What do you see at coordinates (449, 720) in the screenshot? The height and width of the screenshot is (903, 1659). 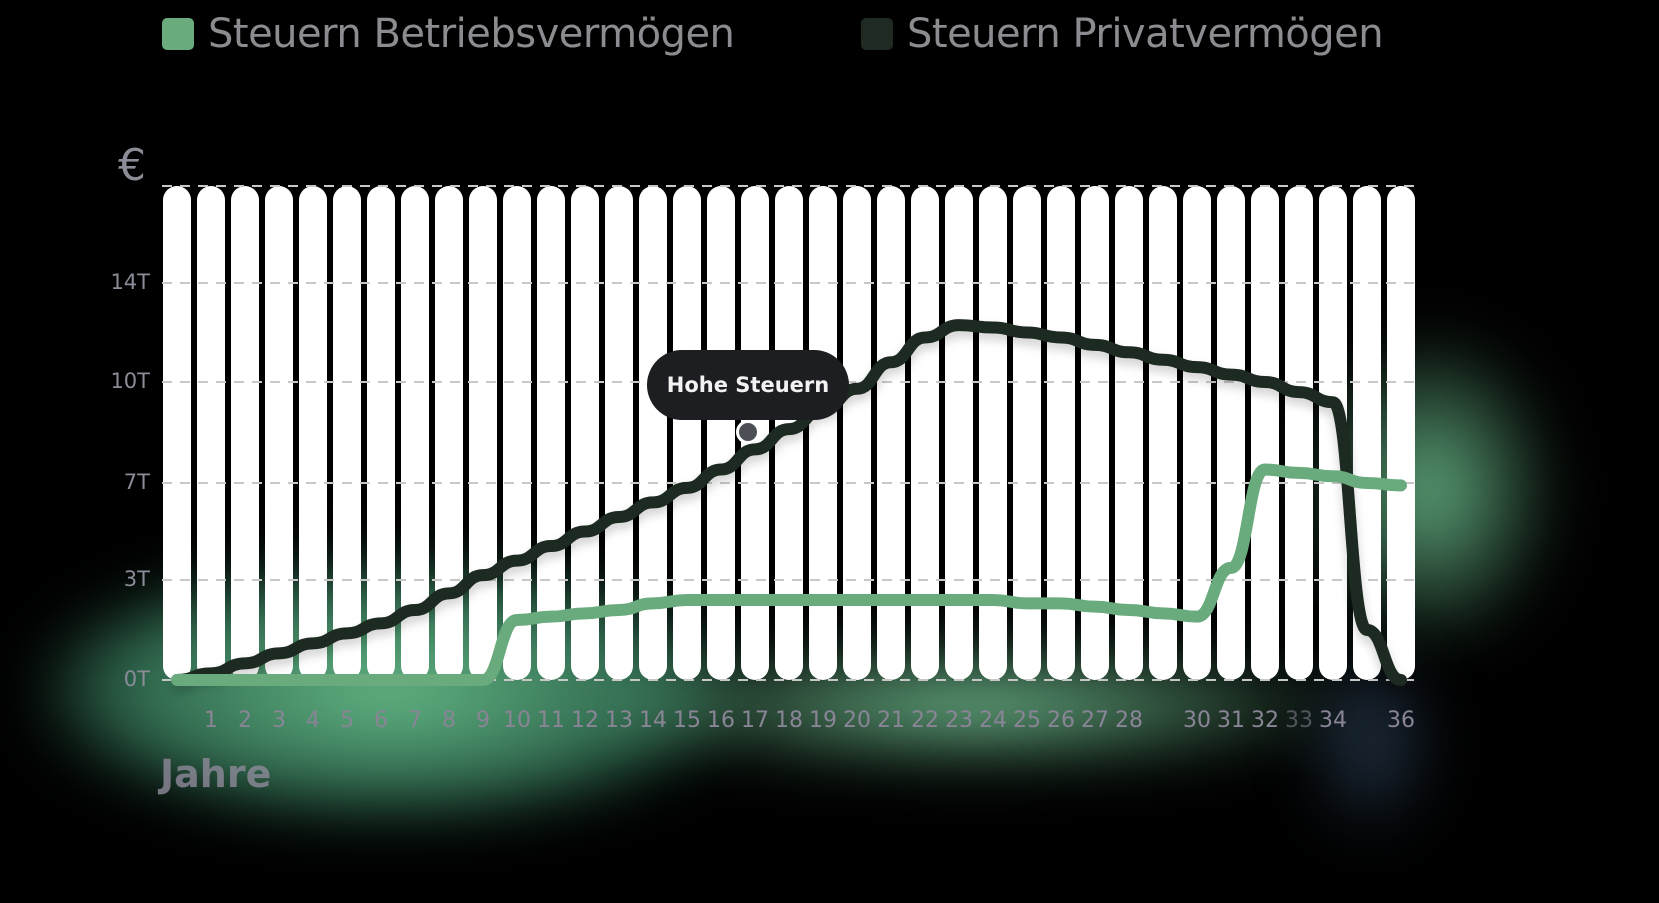 I see `x-tick: 8` at bounding box center [449, 720].